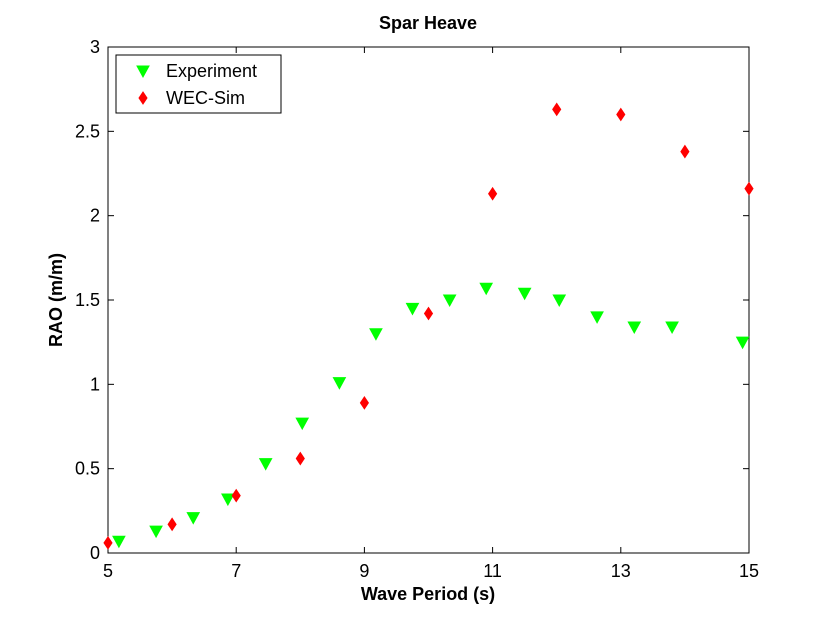 Image resolution: width=828 pixels, height=623 pixels. Describe the element at coordinates (87, 131) in the screenshot. I see `y-tick-label: 2.5` at that location.